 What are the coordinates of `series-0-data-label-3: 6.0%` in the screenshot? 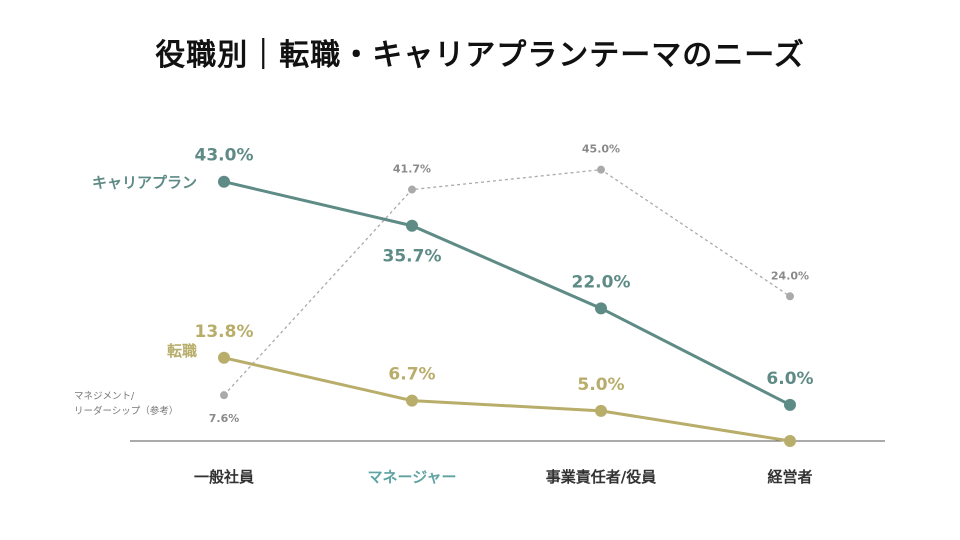 It's located at (789, 379).